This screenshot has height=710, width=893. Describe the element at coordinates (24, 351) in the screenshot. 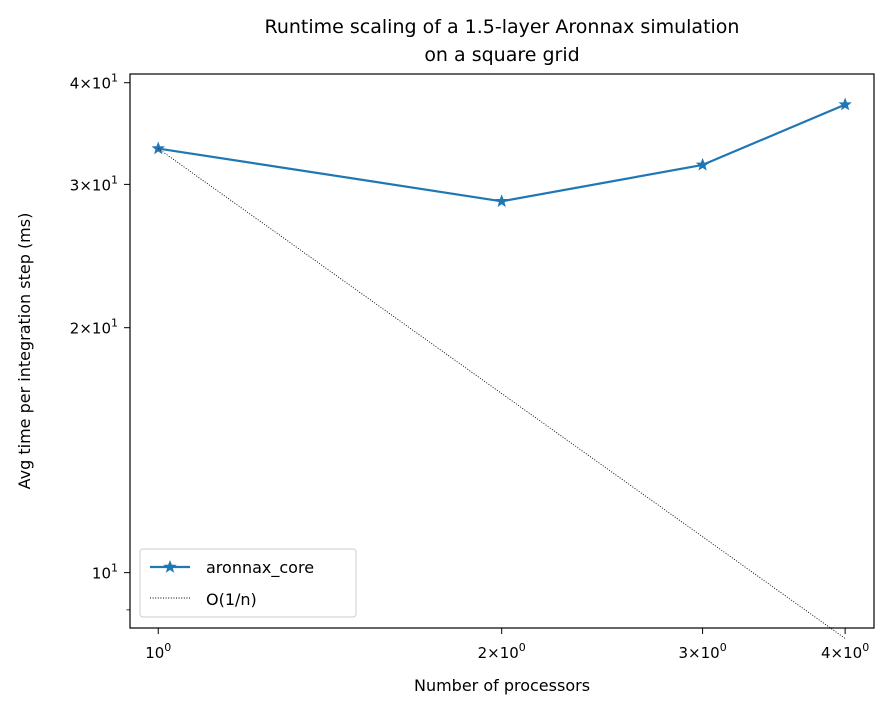

I see `y-axis-label: Avg time per integration step (ms)` at that location.